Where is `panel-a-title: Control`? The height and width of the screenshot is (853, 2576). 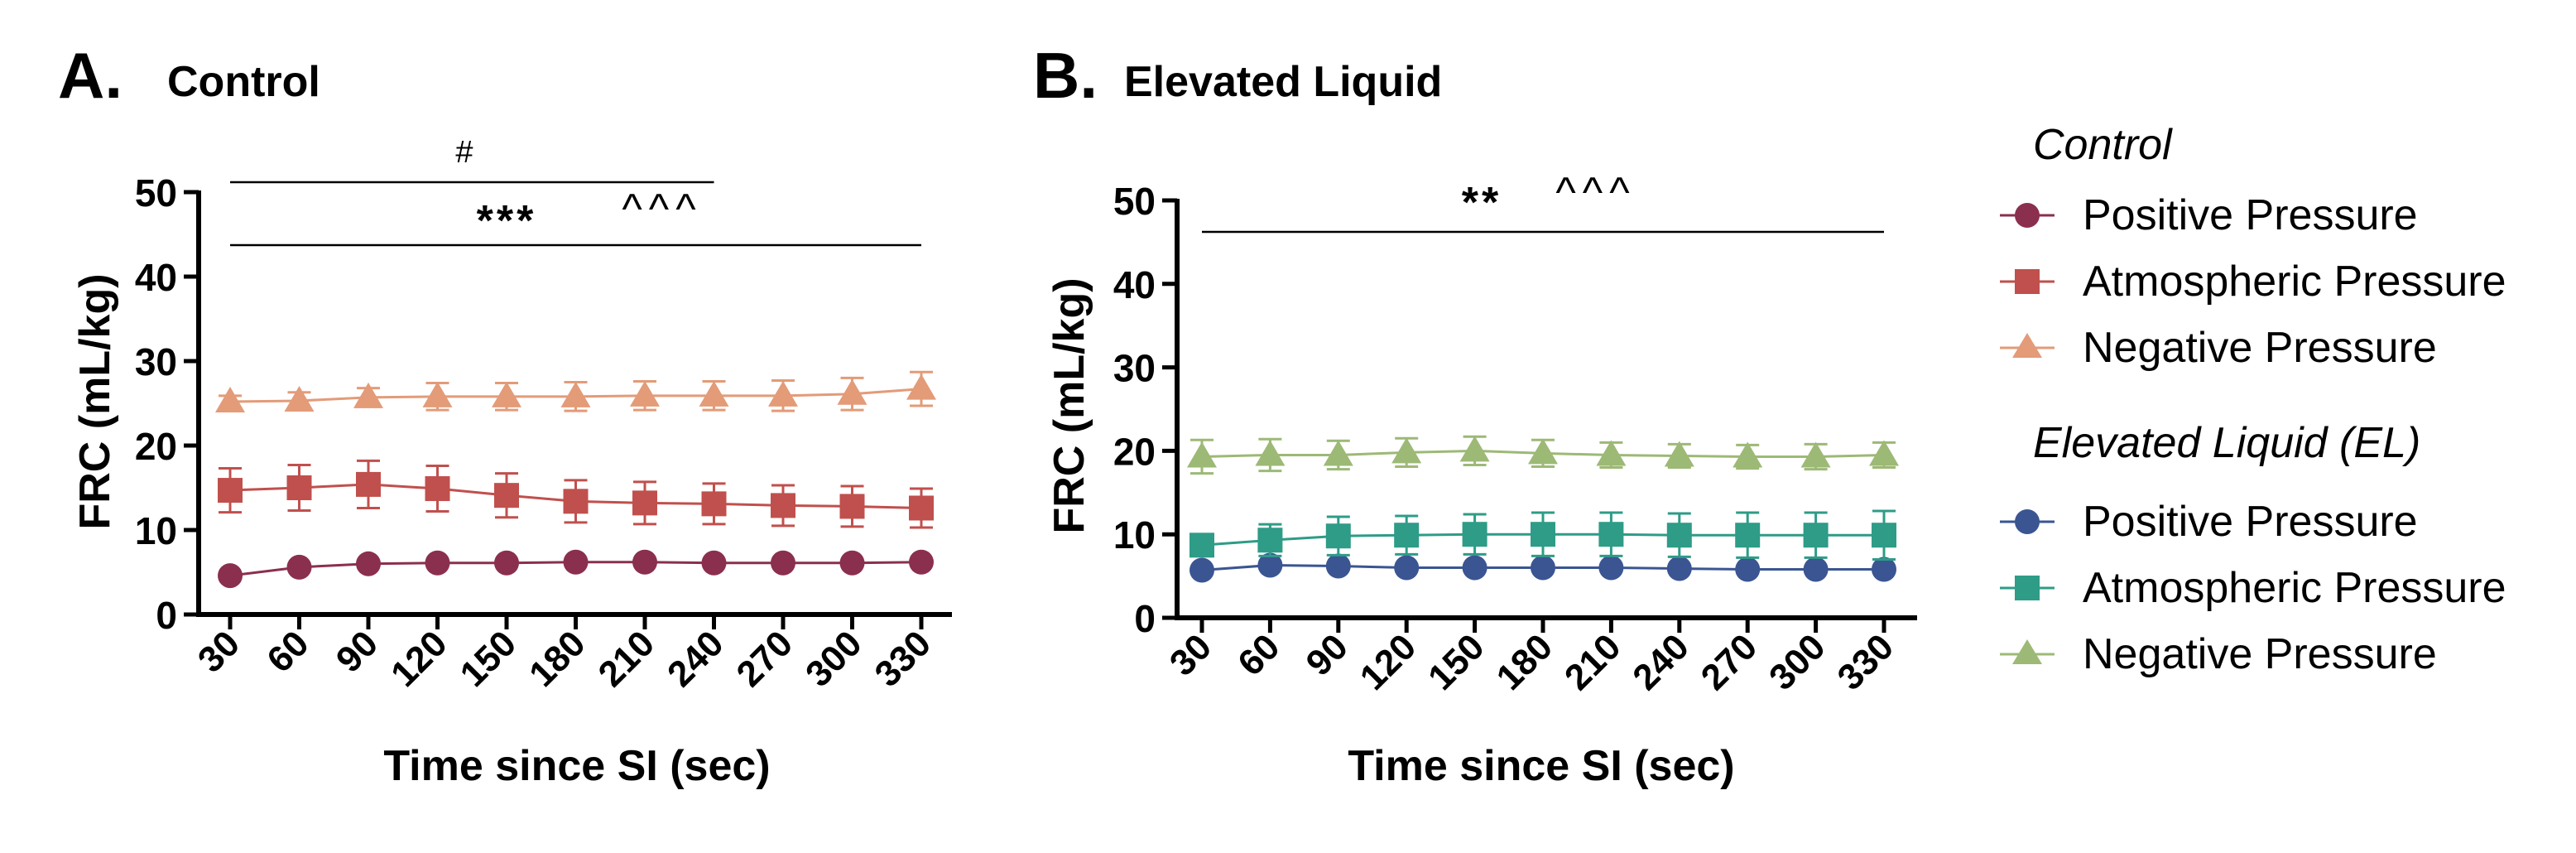
panel-a-title: Control is located at coordinates (243, 82).